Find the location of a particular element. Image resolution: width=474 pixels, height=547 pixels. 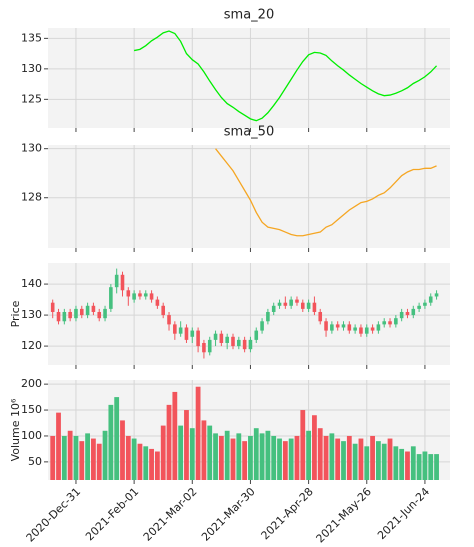

y-tick-label: 200 is located at coordinates (31, 383).